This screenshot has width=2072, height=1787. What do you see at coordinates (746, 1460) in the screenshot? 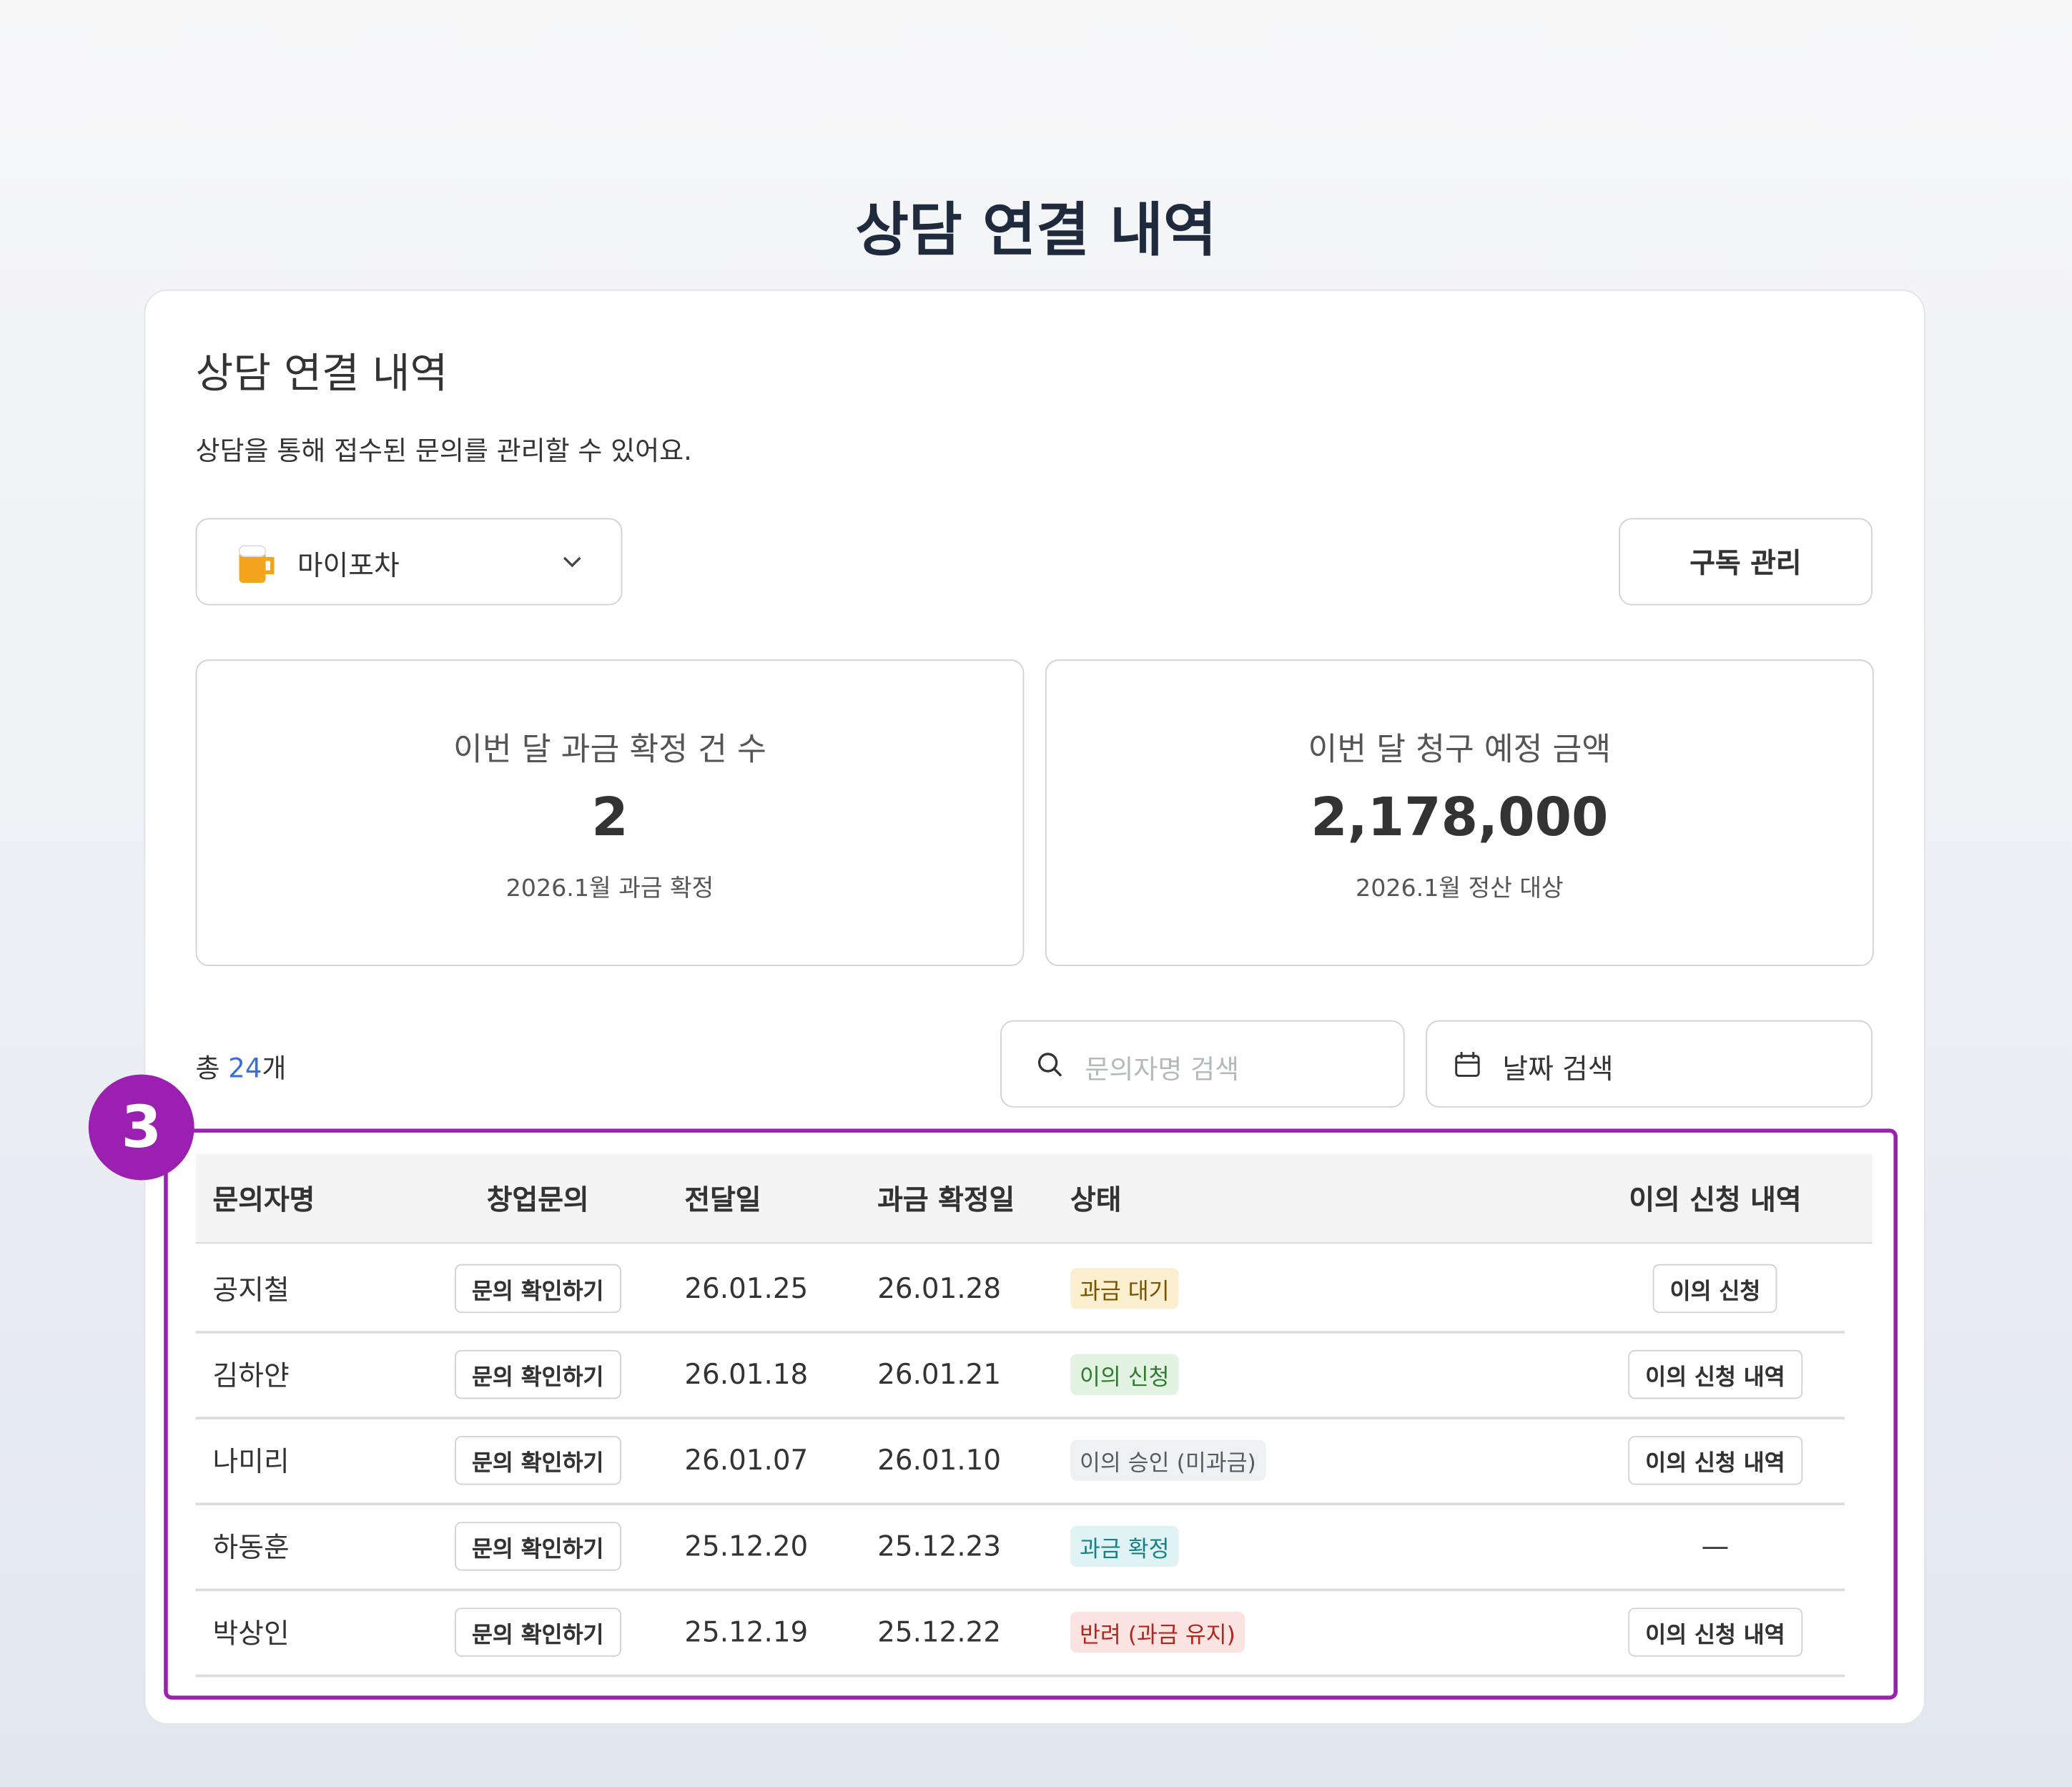
I see `sent-date: 26.01.07` at bounding box center [746, 1460].